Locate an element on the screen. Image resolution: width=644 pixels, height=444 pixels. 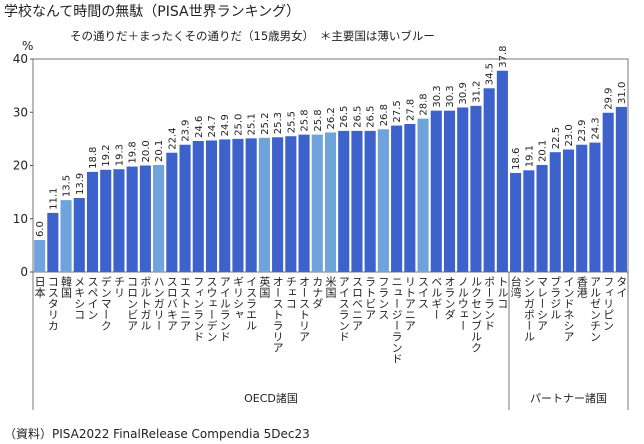
x-tick-label: フィンランド is located at coordinates (198, 309).